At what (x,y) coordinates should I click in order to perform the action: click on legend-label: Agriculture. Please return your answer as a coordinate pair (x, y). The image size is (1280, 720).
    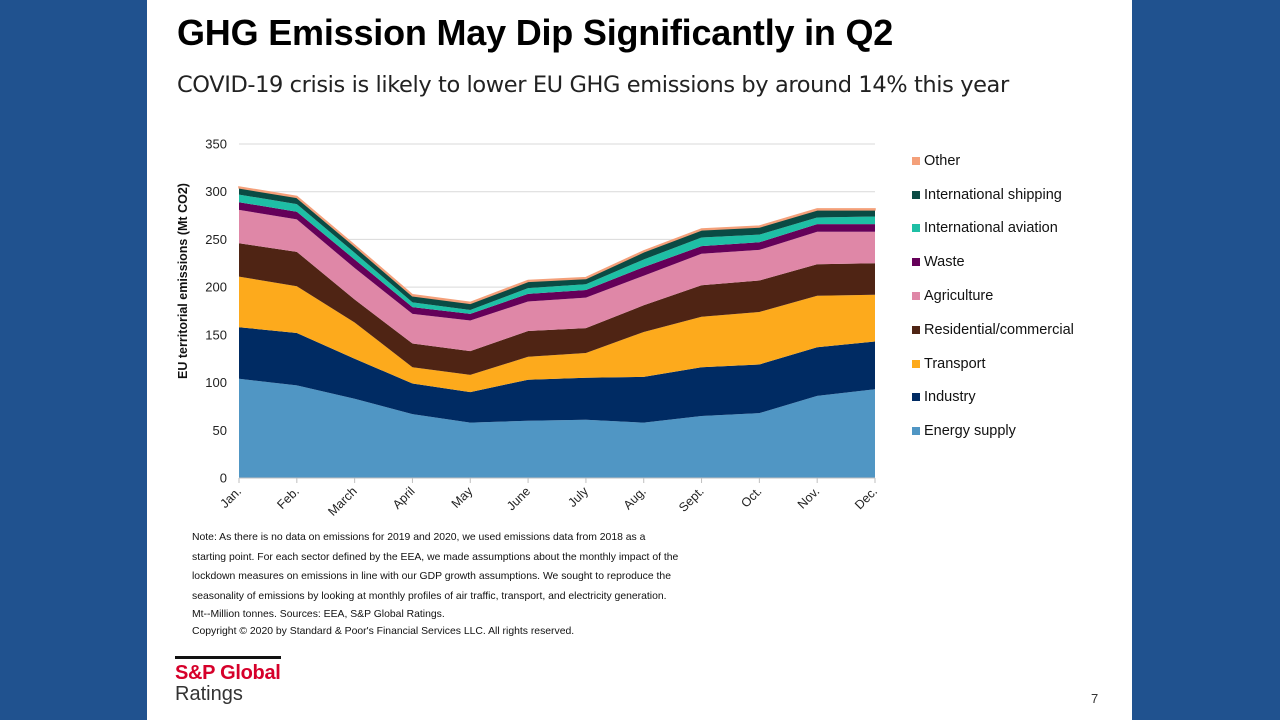
    Looking at the image, I should click on (959, 296).